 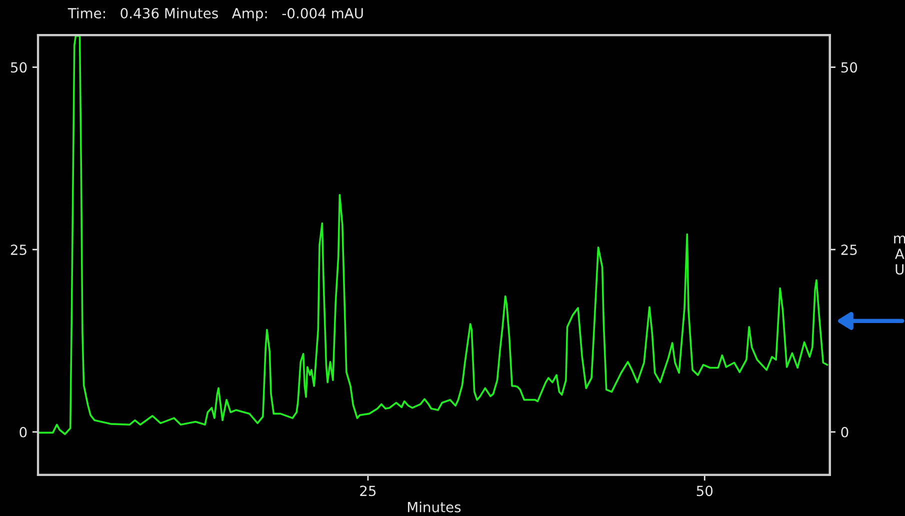 What do you see at coordinates (844, 432) in the screenshot?
I see `y2-tick-label: 0` at bounding box center [844, 432].